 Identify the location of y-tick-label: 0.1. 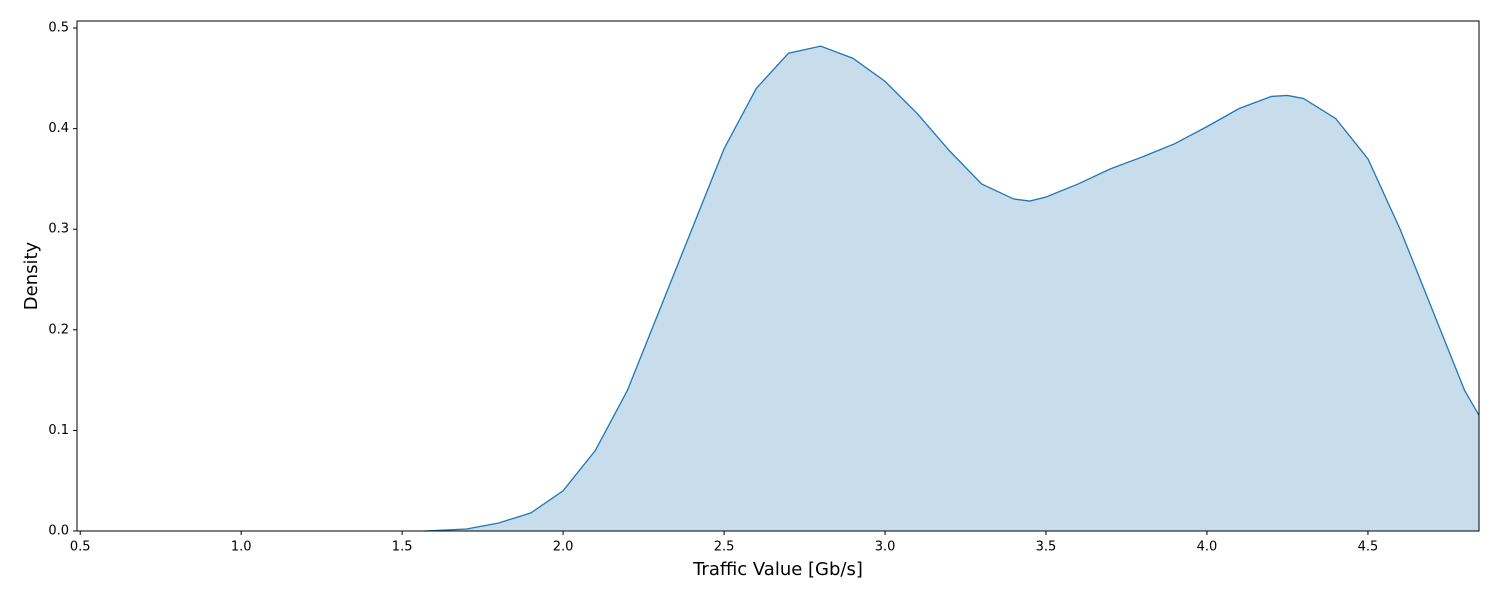
(58, 430).